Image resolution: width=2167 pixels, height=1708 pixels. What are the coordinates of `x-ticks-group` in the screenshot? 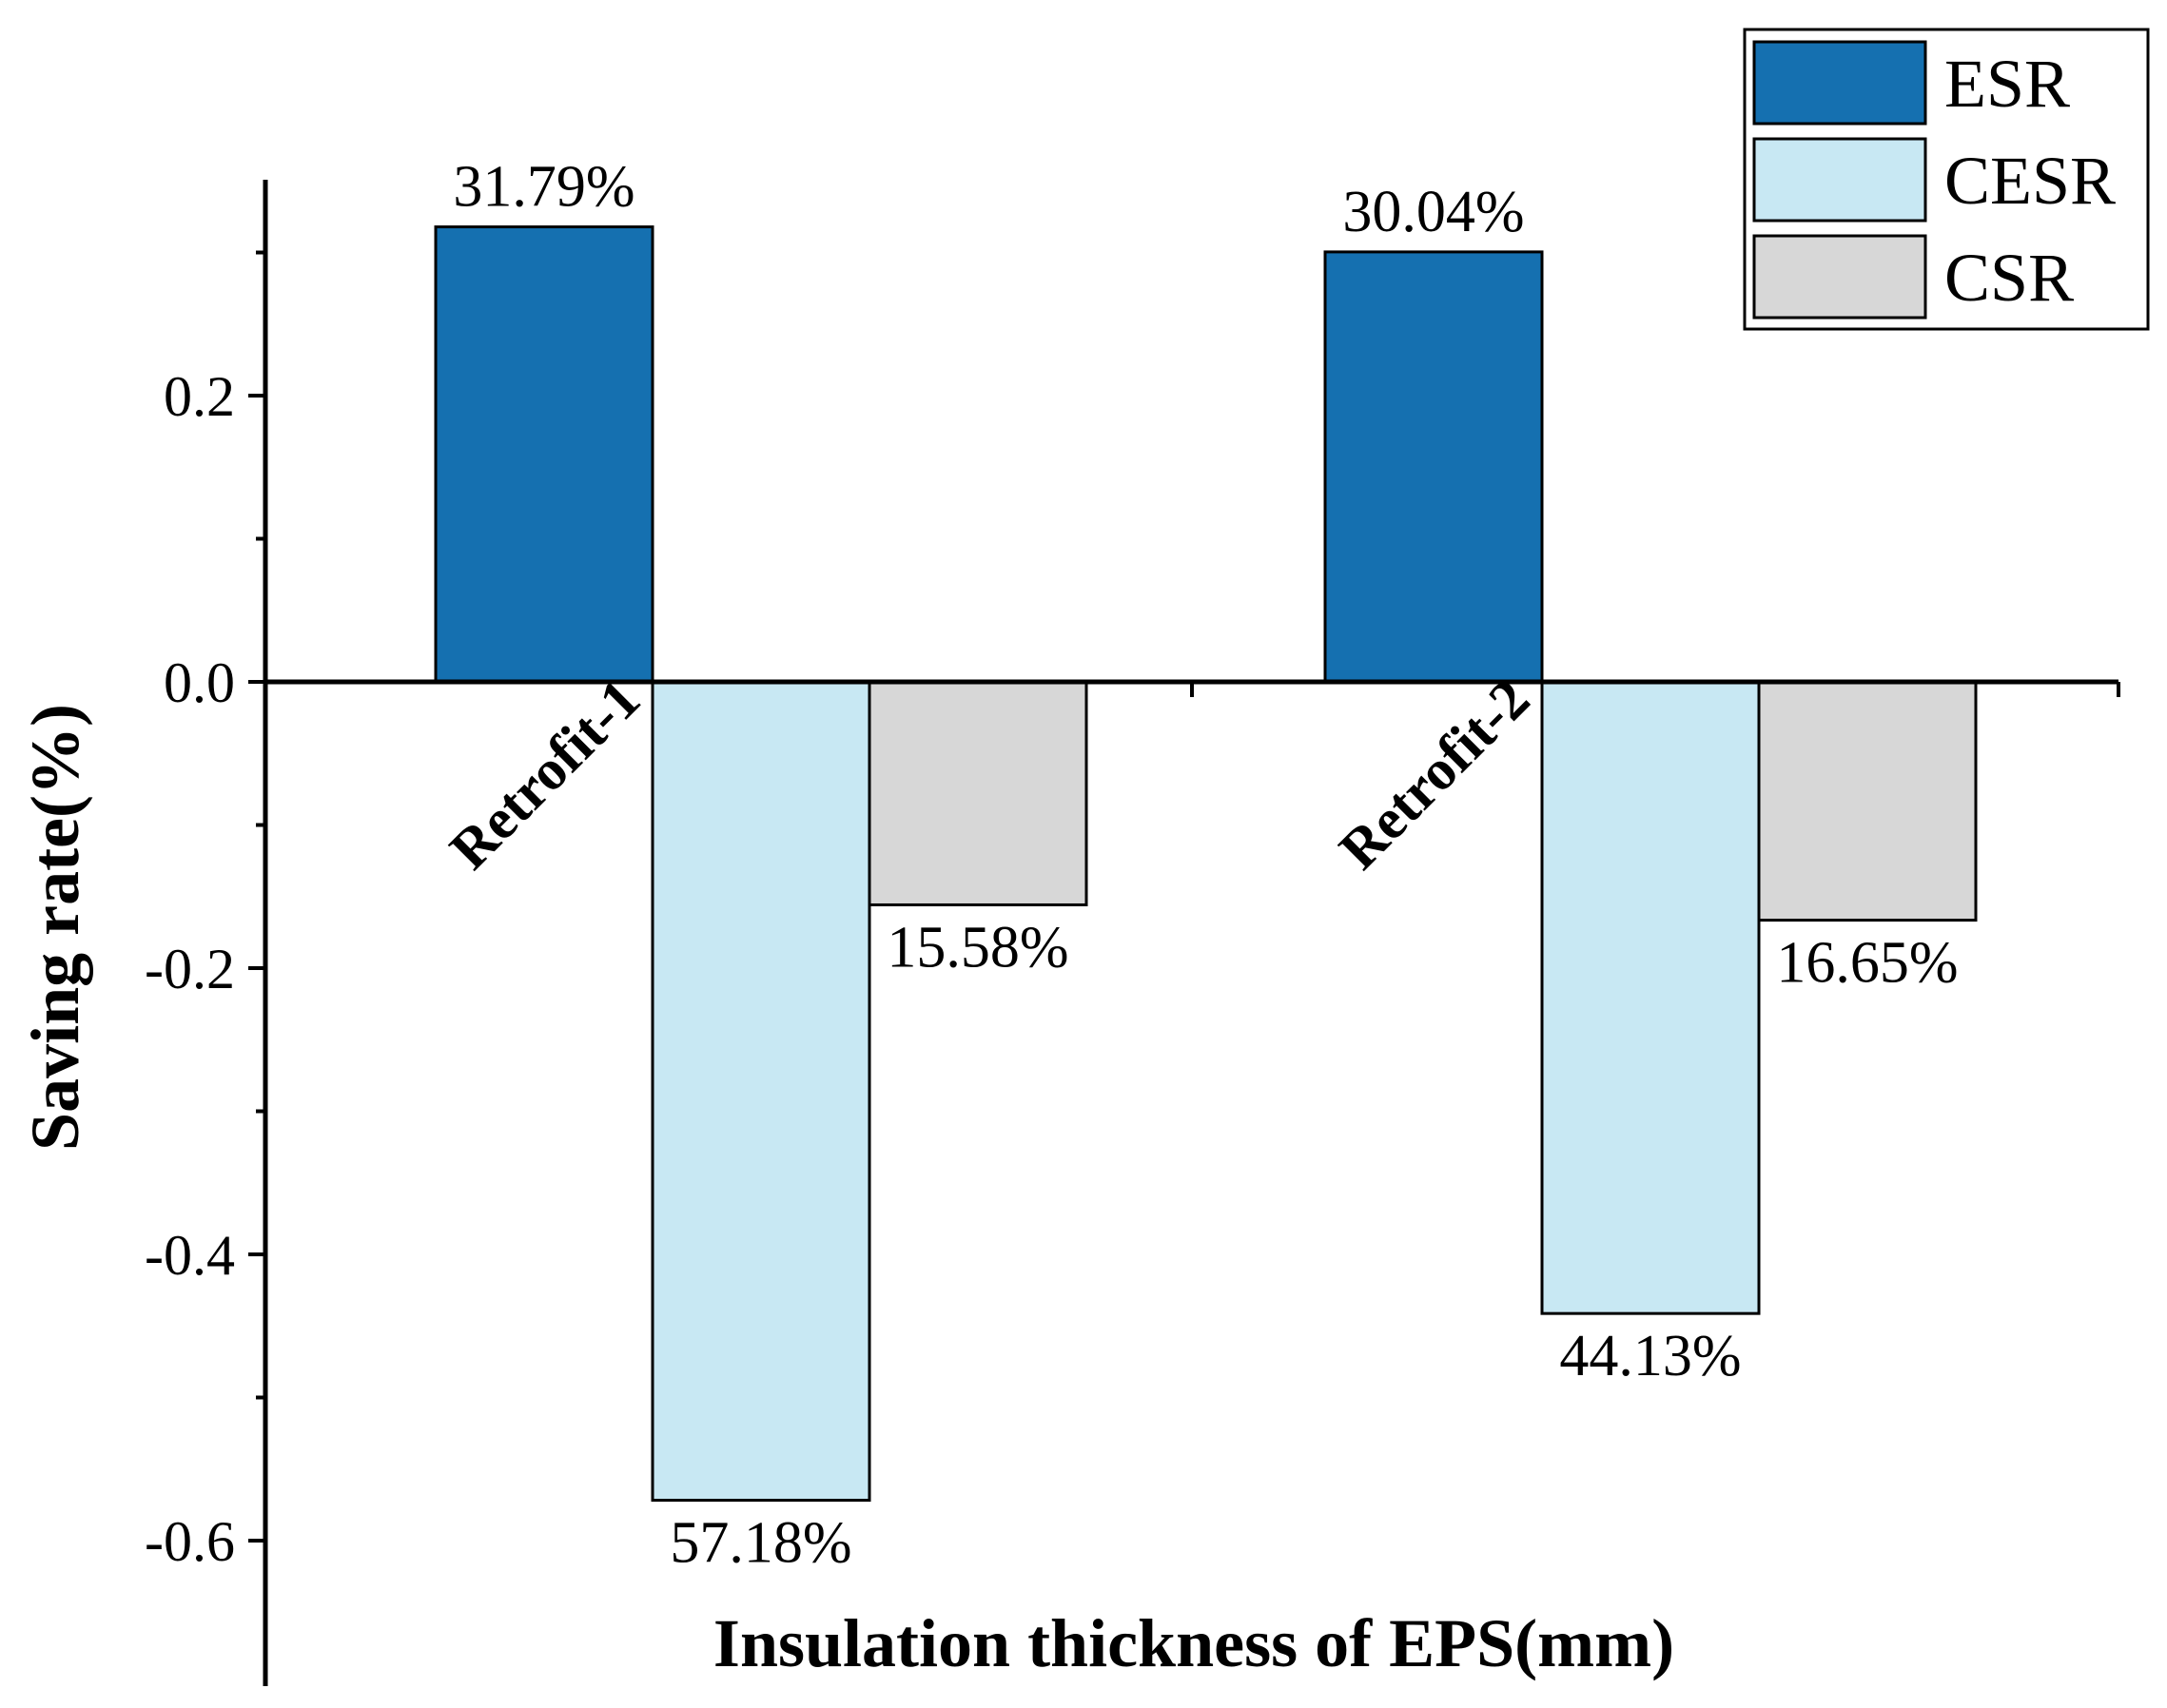 It's located at (1655, 689).